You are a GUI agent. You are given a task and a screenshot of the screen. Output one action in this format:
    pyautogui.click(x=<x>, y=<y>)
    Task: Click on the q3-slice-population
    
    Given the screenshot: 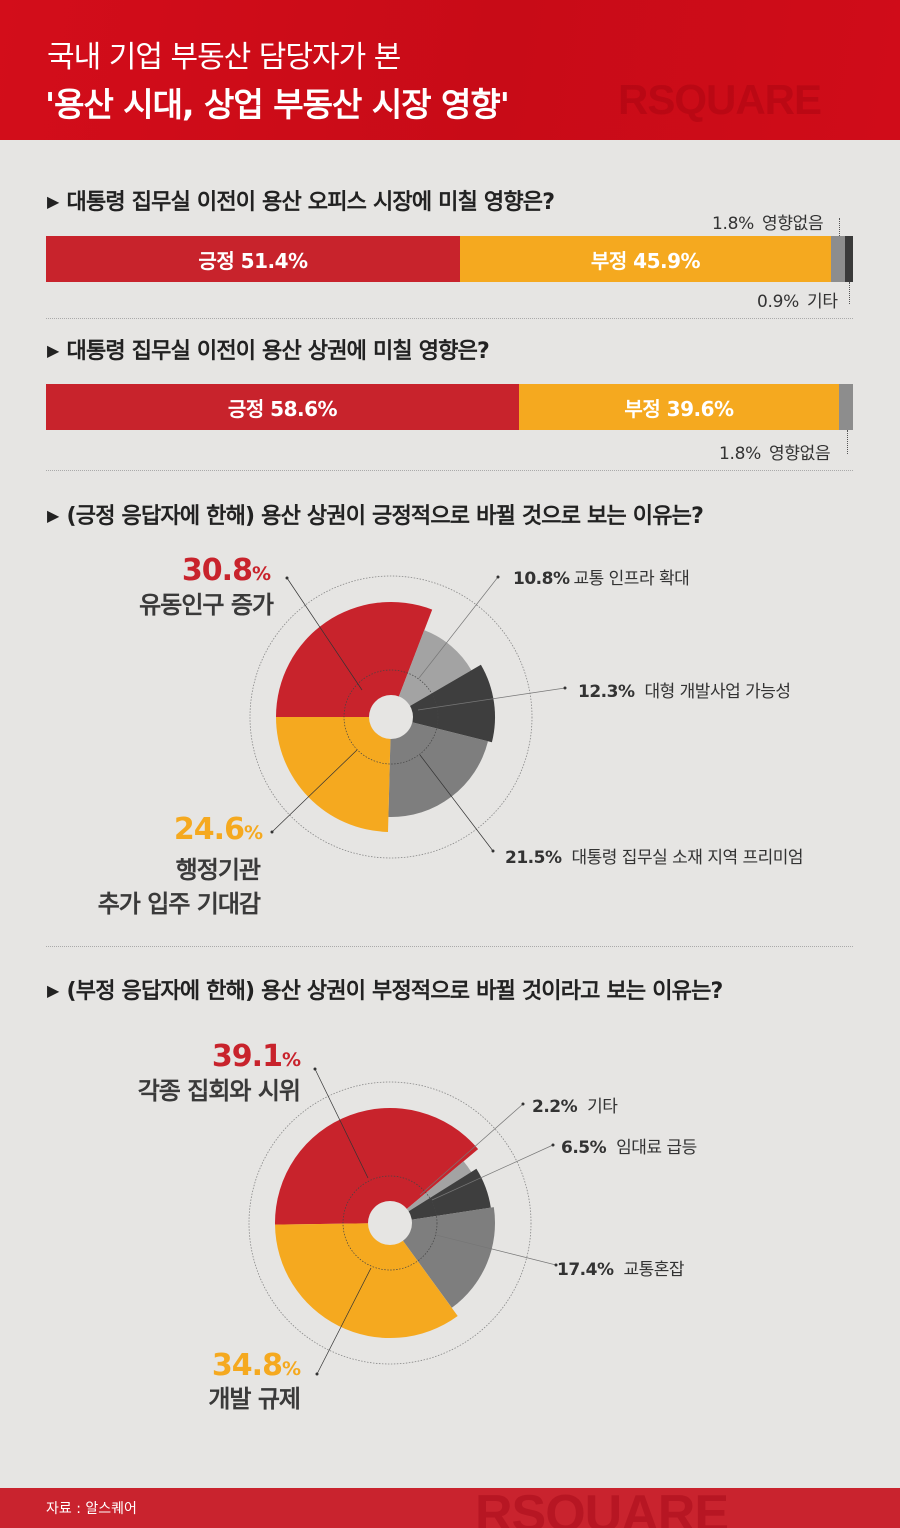 What is the action you would take?
    pyautogui.click(x=354, y=659)
    